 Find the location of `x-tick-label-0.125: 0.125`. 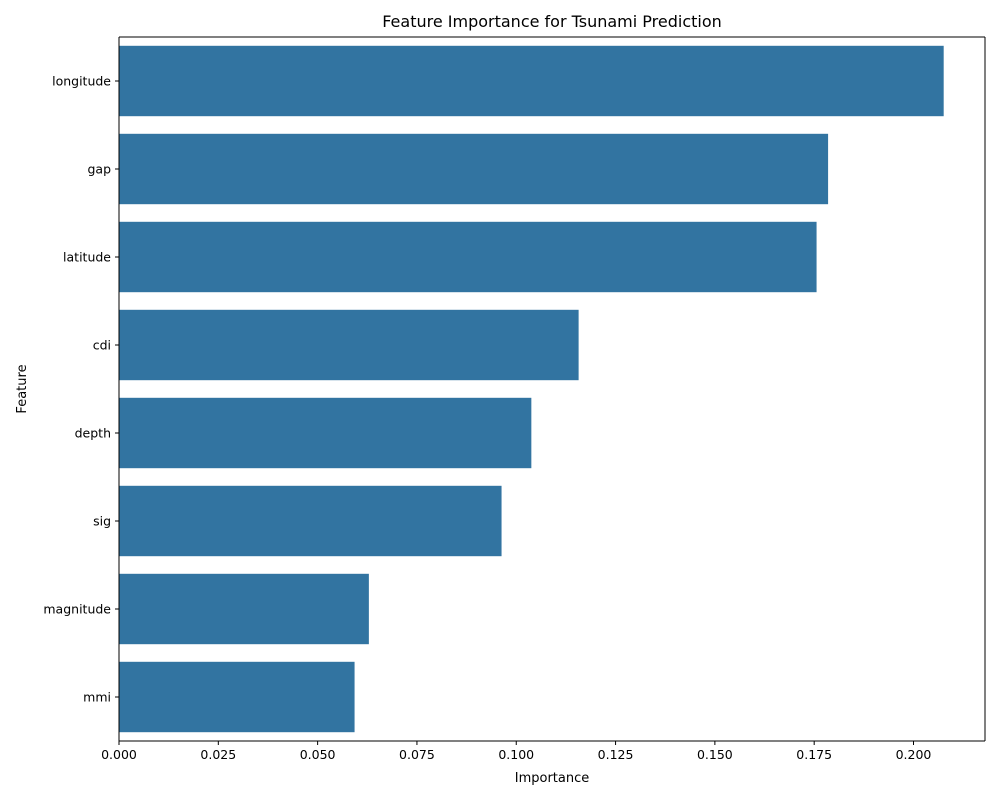

x-tick-label-0.125: 0.125 is located at coordinates (616, 754).